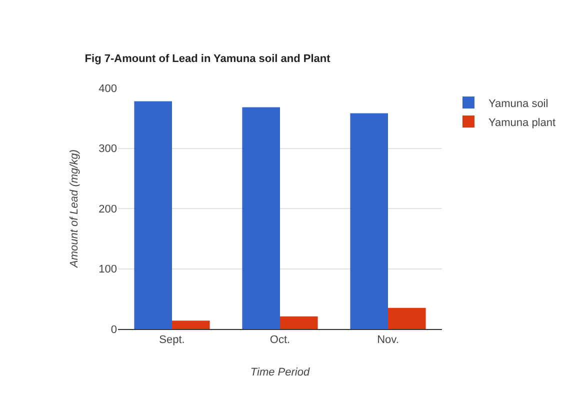 The height and width of the screenshot is (401, 573). I want to click on x-tick-label: Nov., so click(388, 340).